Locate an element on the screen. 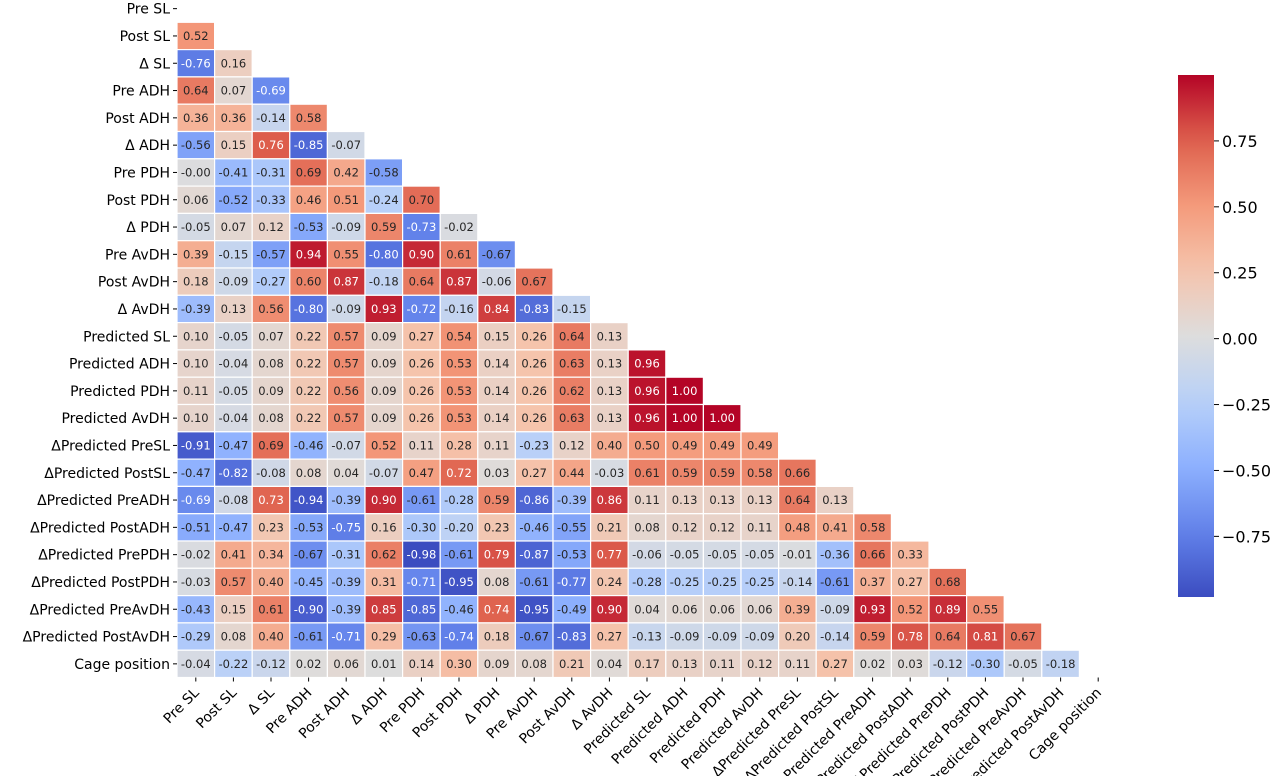  cell-value-label: -0.47 is located at coordinates (234, 445).